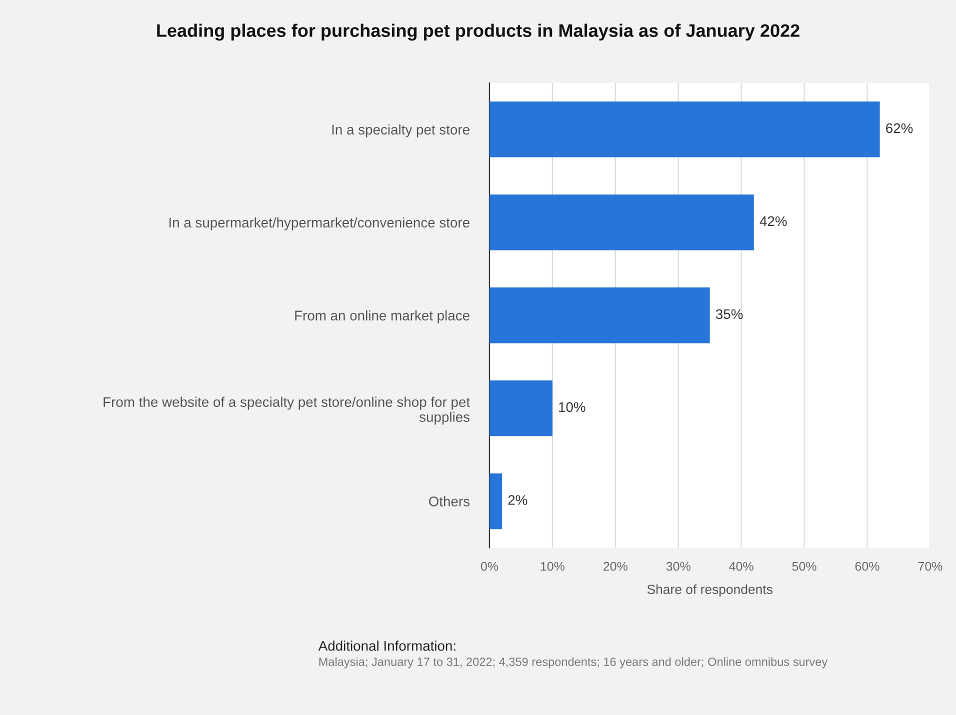 This screenshot has height=715, width=956. What do you see at coordinates (552, 566) in the screenshot?
I see `x-tick-label: 10%` at bounding box center [552, 566].